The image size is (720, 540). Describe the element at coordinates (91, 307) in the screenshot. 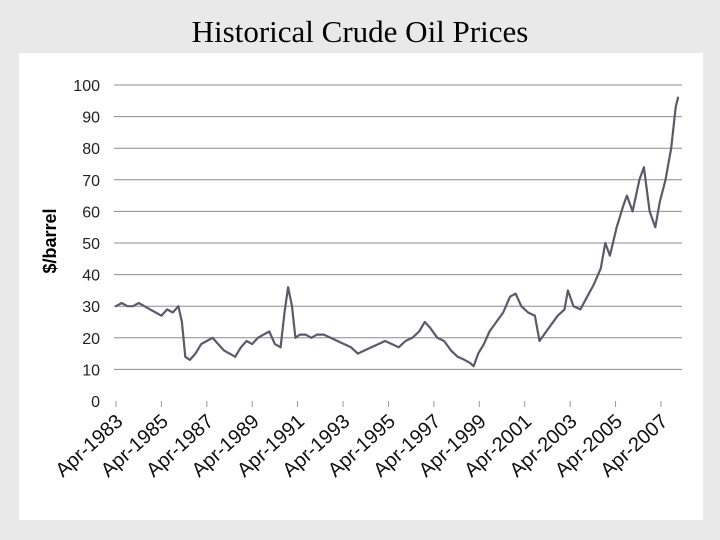

I see `y-tick-label: 30` at that location.